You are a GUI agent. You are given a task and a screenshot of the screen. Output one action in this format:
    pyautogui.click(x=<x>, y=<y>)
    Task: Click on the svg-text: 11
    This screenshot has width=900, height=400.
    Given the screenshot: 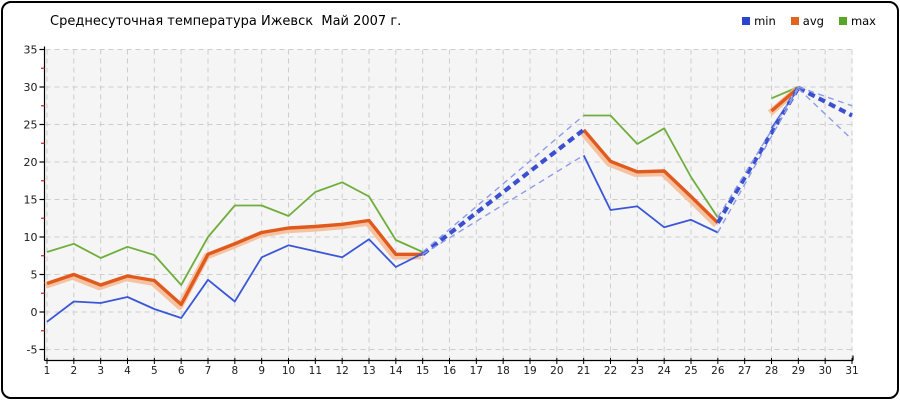 What is the action you would take?
    pyautogui.click(x=315, y=371)
    